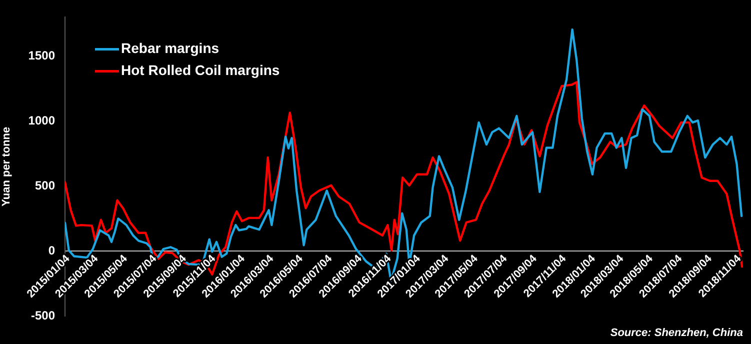 This screenshot has height=344, width=751. I want to click on y-tick-label: 500, so click(45, 185).